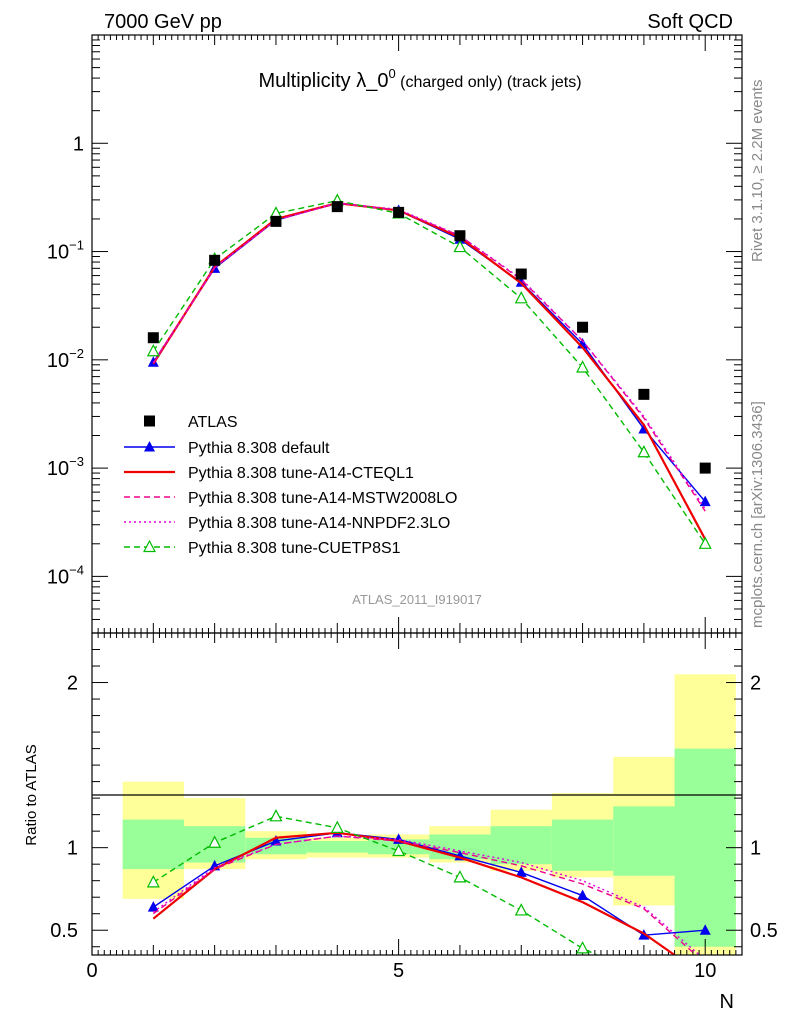  I want to click on ratio-tick-label-right: 1, so click(755, 849).